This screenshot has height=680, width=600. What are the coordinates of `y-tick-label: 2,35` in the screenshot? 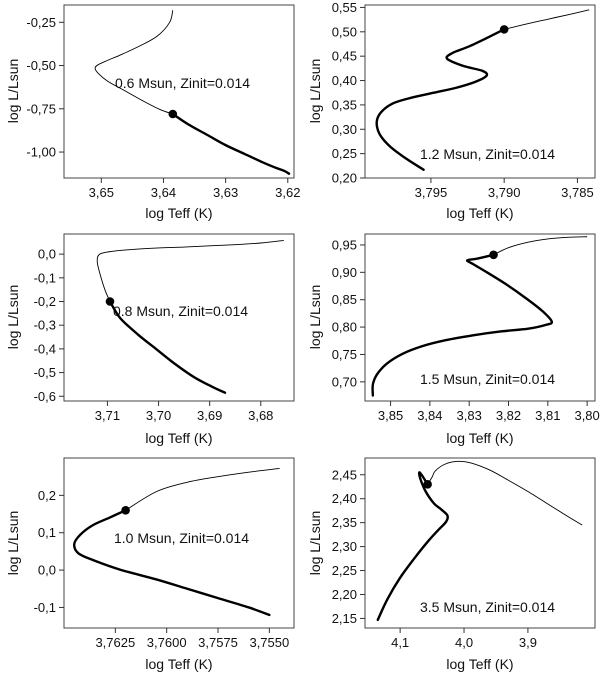 It's located at (344, 522).